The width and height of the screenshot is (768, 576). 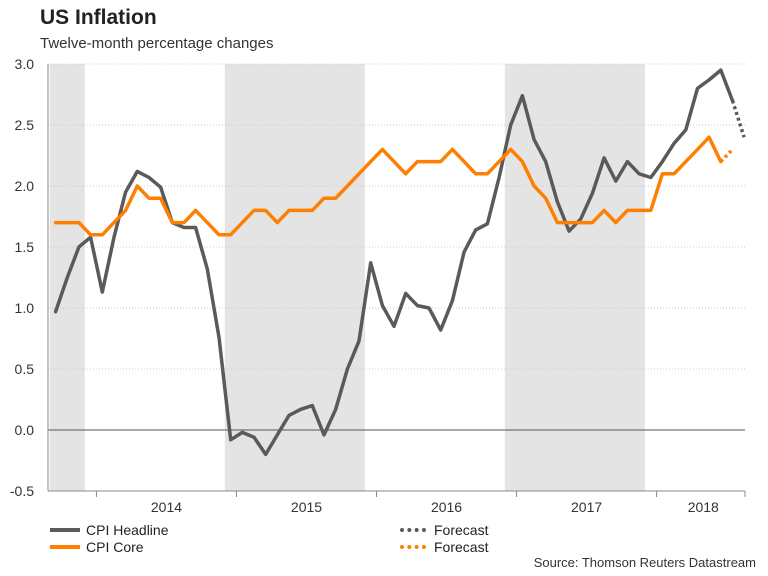 I want to click on y-tick-label: 2.5, so click(x=25, y=125).